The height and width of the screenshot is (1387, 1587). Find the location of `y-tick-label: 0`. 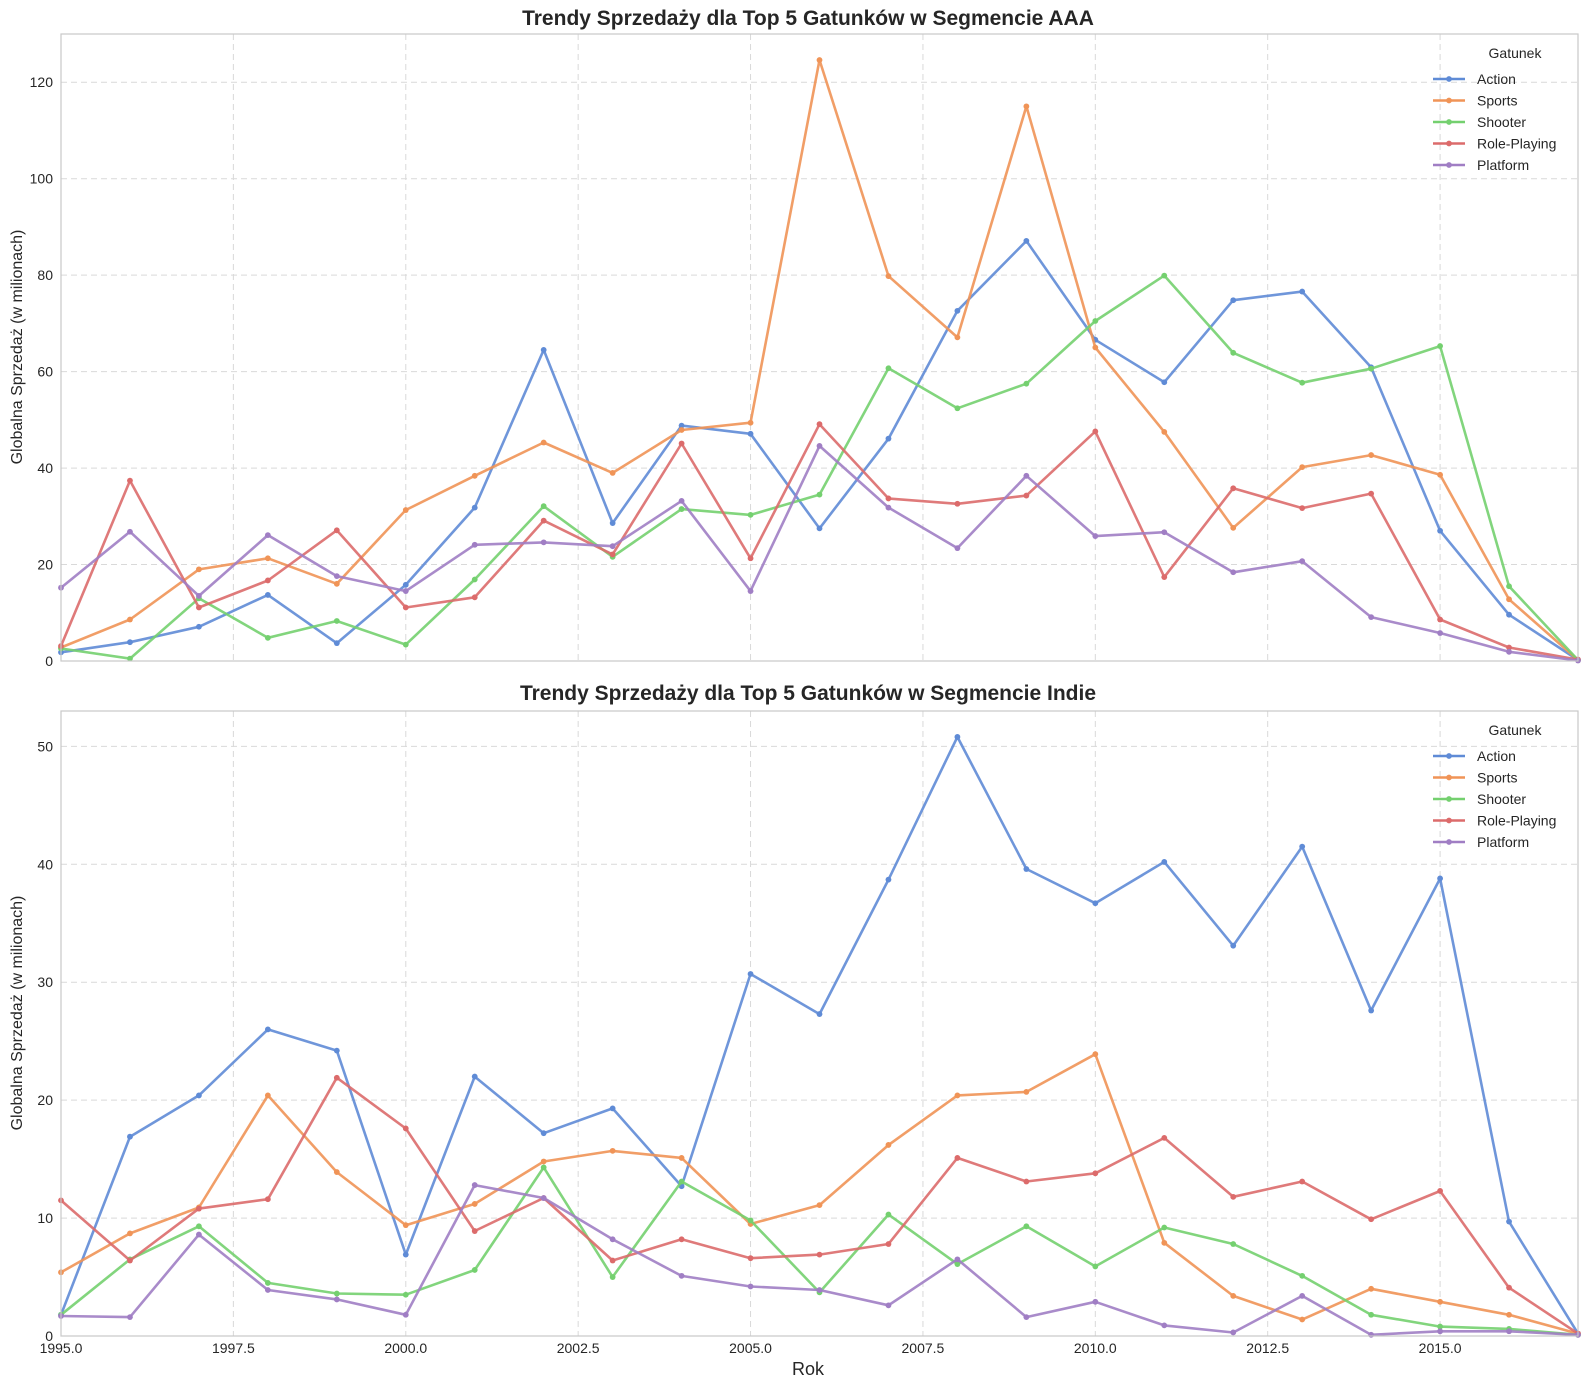

y-tick-label: 0 is located at coordinates (49, 661).